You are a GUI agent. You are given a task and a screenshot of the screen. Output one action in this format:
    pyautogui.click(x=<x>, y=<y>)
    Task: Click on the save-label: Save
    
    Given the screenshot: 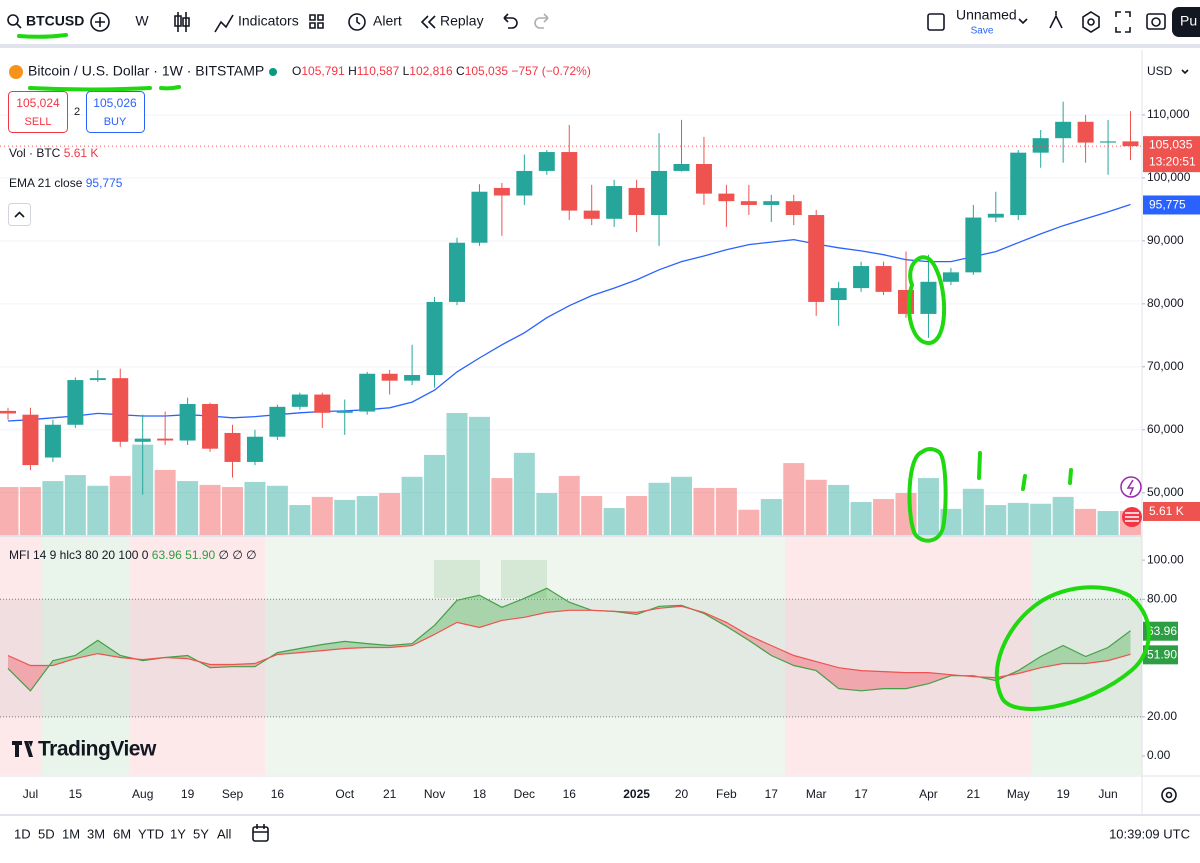 What is the action you would take?
    pyautogui.click(x=982, y=31)
    